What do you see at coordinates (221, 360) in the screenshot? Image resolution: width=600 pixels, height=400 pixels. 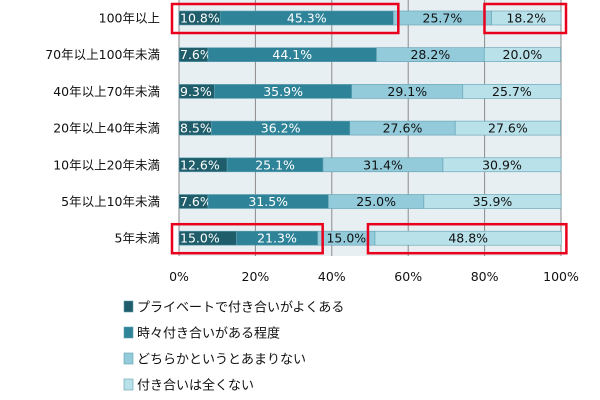 I see `legend-label: どちらかというとあまりない` at bounding box center [221, 360].